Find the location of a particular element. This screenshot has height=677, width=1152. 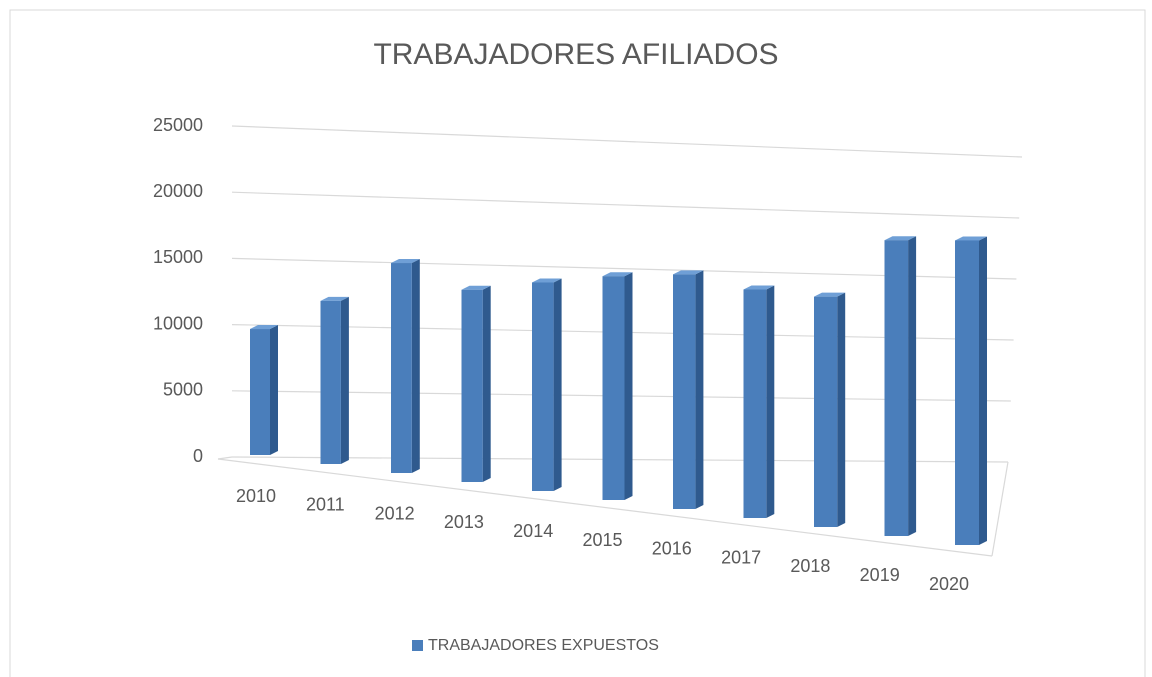

y-tick-label: 25000 is located at coordinates (178, 125).